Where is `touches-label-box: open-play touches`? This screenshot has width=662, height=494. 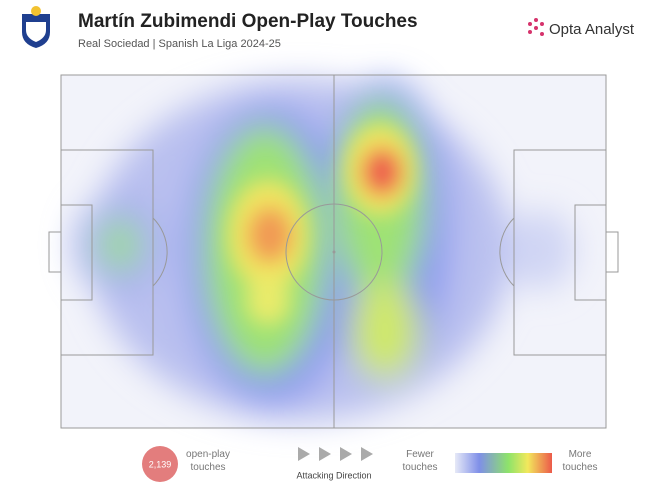 touches-label-box: open-play touches is located at coordinates (208, 461).